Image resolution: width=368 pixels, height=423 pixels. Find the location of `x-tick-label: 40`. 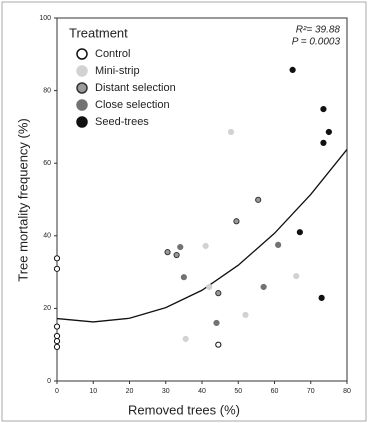

x-tick-label: 40 is located at coordinates (202, 391).